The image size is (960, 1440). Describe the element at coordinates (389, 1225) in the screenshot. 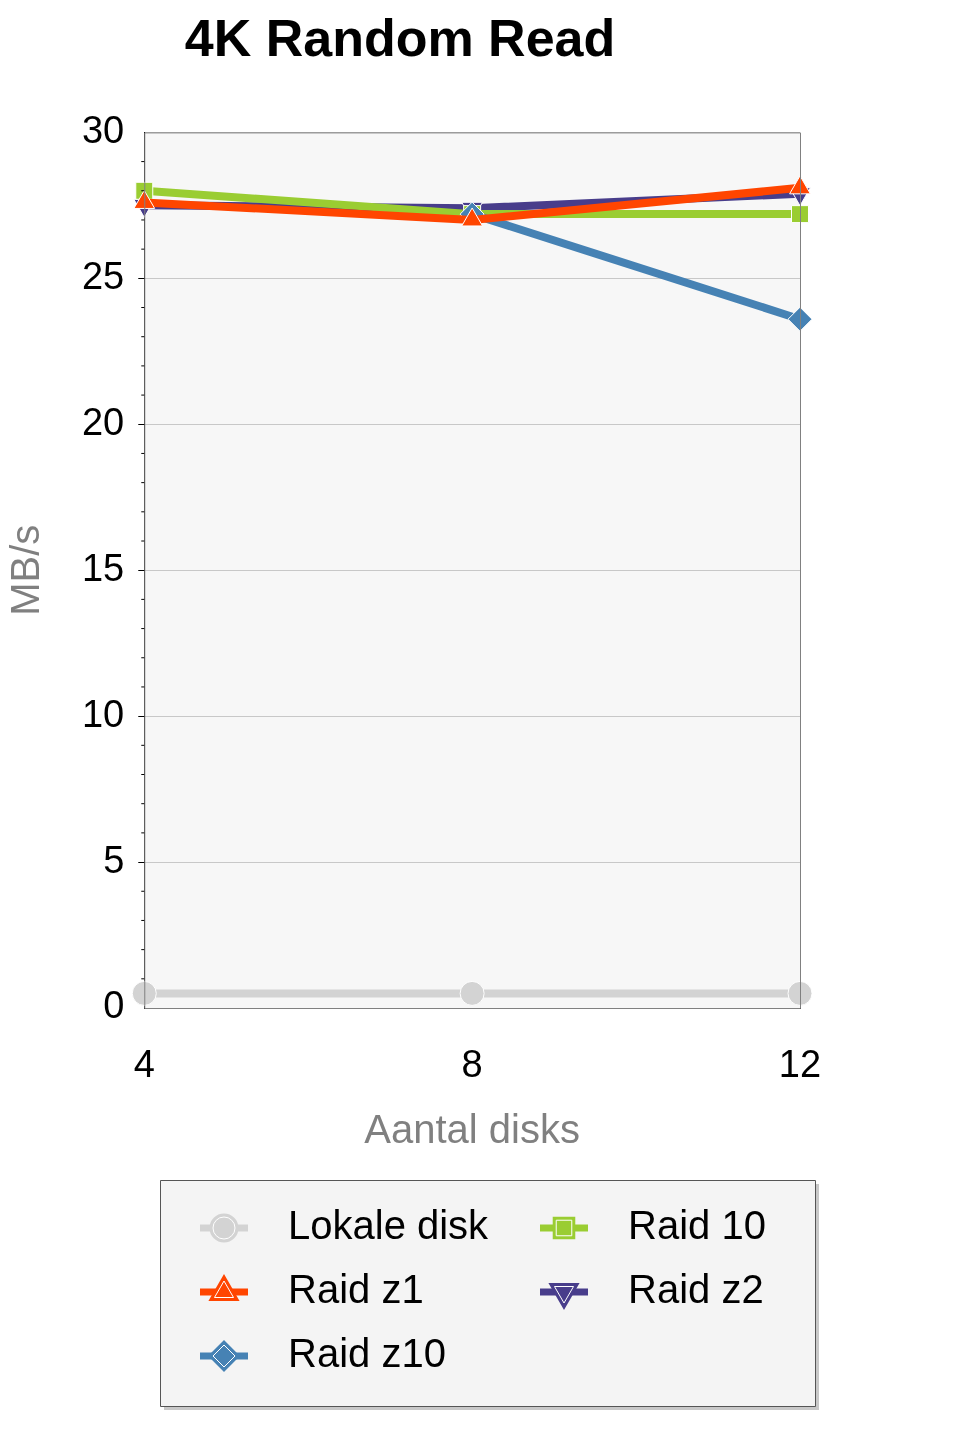

I see `legend-label: Lokale disk` at that location.